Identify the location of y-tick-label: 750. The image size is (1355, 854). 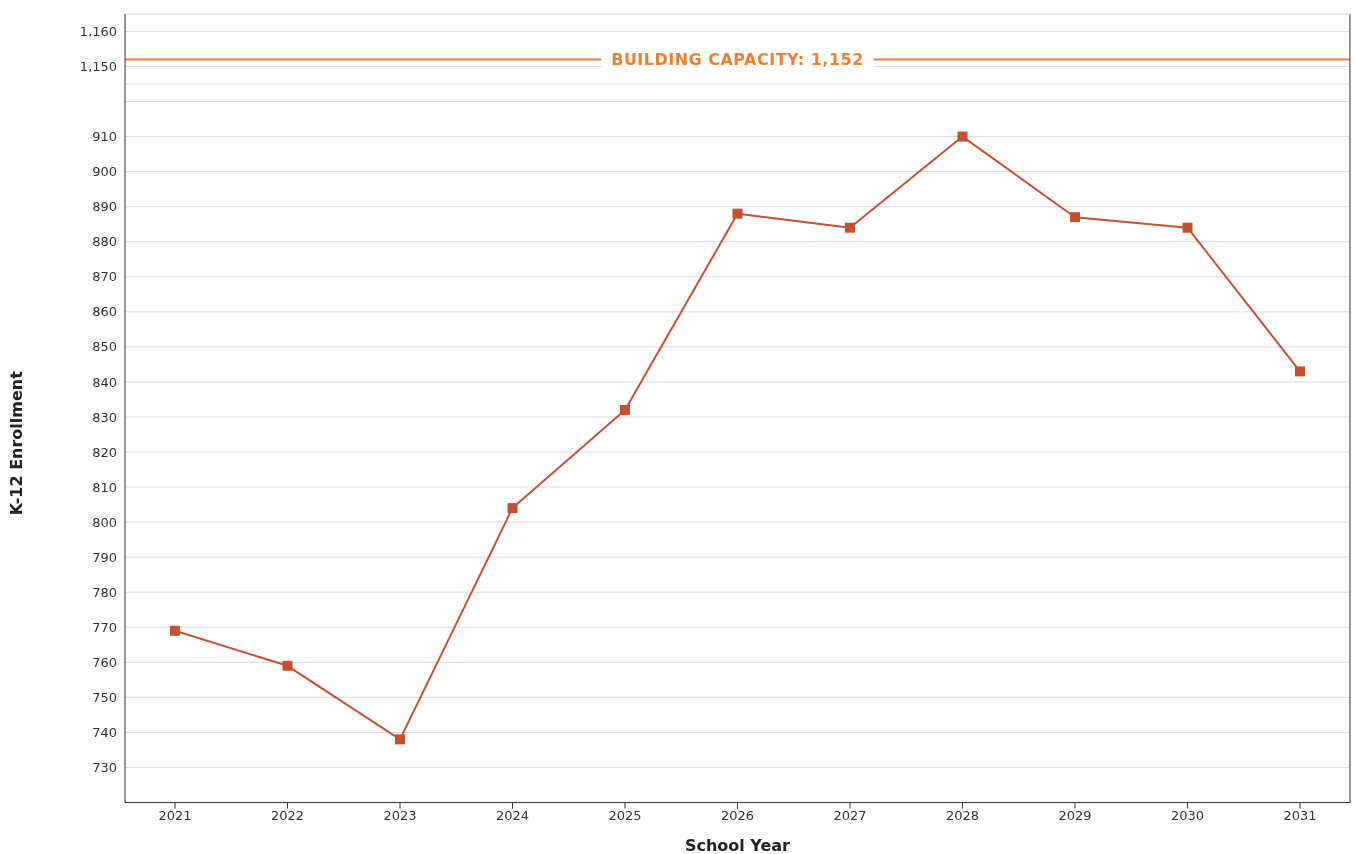
(105, 698).